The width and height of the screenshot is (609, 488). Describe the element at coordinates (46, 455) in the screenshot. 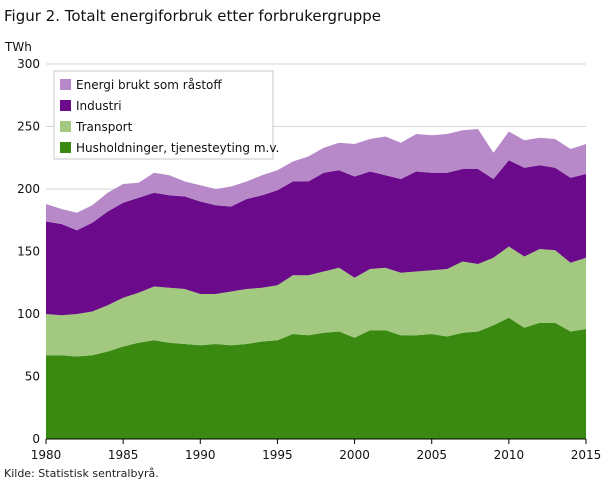

I see `x-tick-label: 1980` at that location.